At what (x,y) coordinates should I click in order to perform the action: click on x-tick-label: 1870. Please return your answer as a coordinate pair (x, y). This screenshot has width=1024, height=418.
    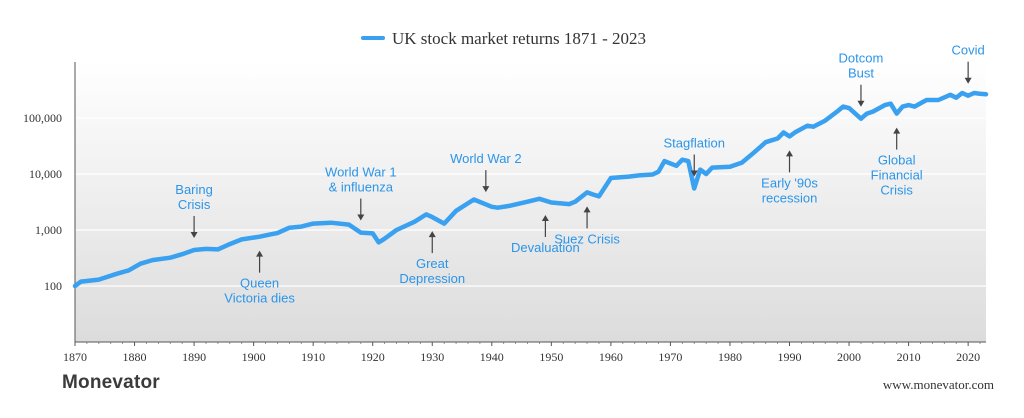
    Looking at the image, I should click on (75, 357).